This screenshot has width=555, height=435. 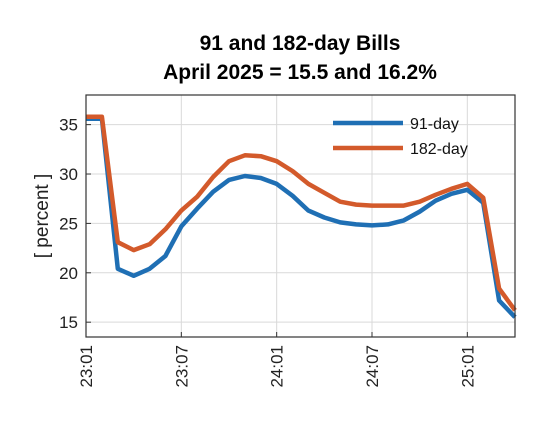 I want to click on x-tick-label: 24:01, so click(x=277, y=366).